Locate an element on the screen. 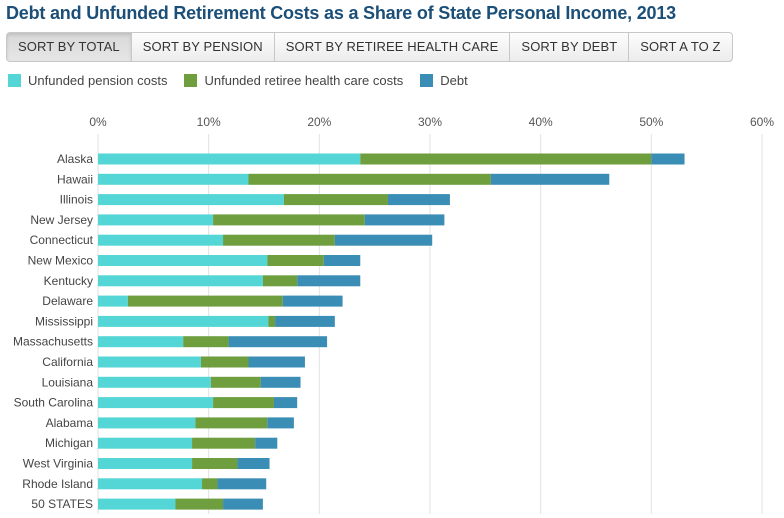  legend-item-debt: Debt is located at coordinates (444, 80).